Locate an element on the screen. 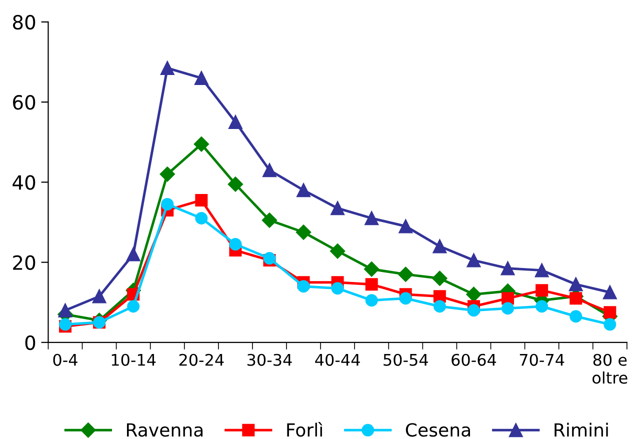 The height and width of the screenshot is (439, 643). y-tick-label: 80 is located at coordinates (24, 22).